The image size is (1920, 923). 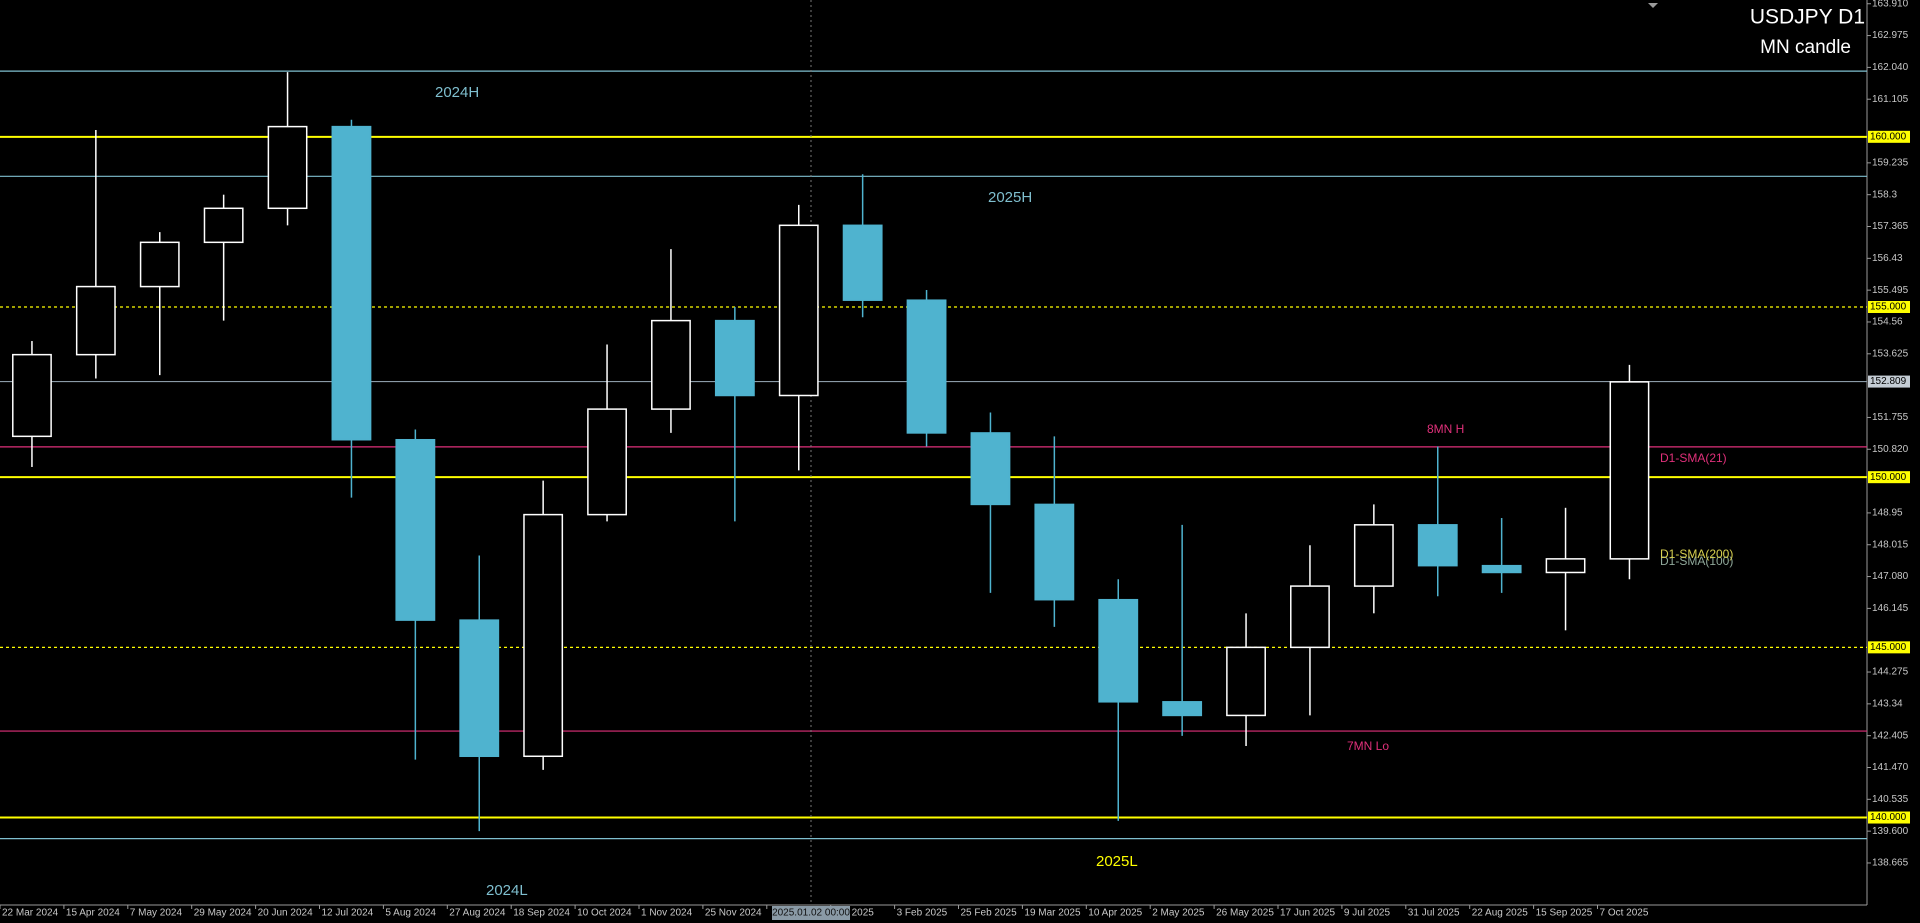 What do you see at coordinates (1890, 449) in the screenshot?
I see `y-tick-label: 150.820` at bounding box center [1890, 449].